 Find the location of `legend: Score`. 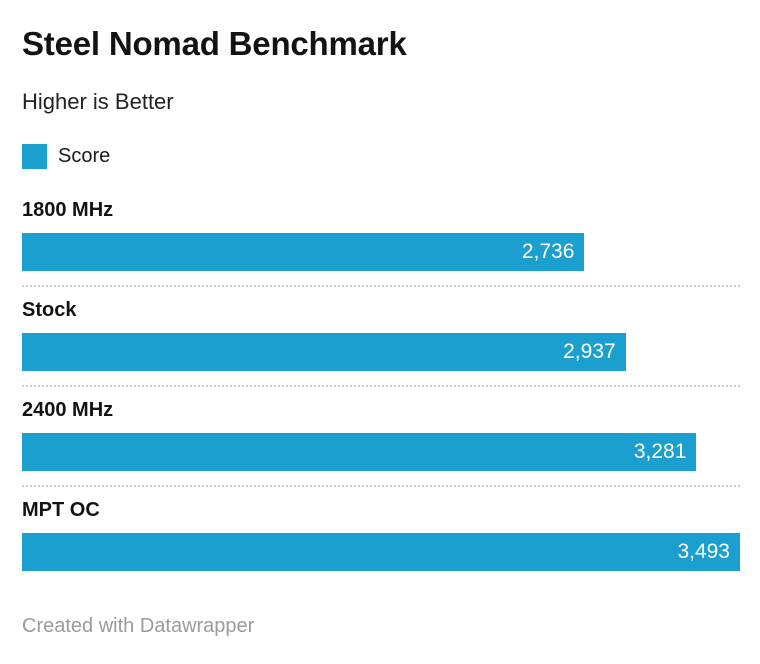

legend: Score is located at coordinates (381, 156).